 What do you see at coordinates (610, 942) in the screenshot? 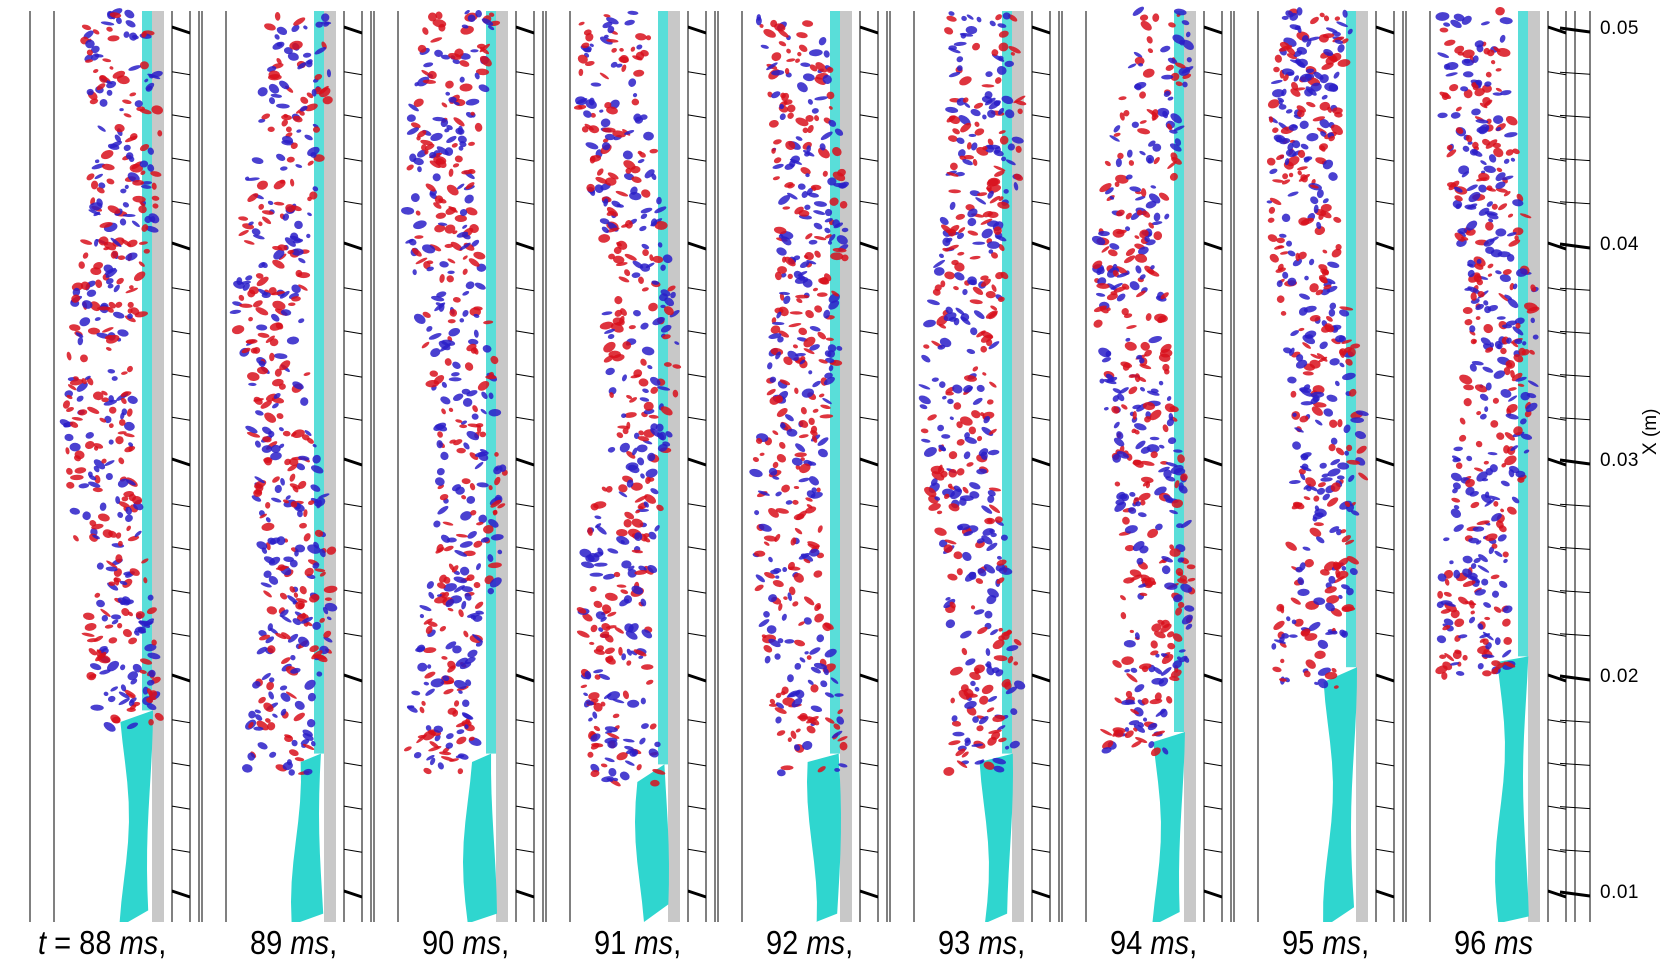
I see `time-label-time: 91` at bounding box center [610, 942].